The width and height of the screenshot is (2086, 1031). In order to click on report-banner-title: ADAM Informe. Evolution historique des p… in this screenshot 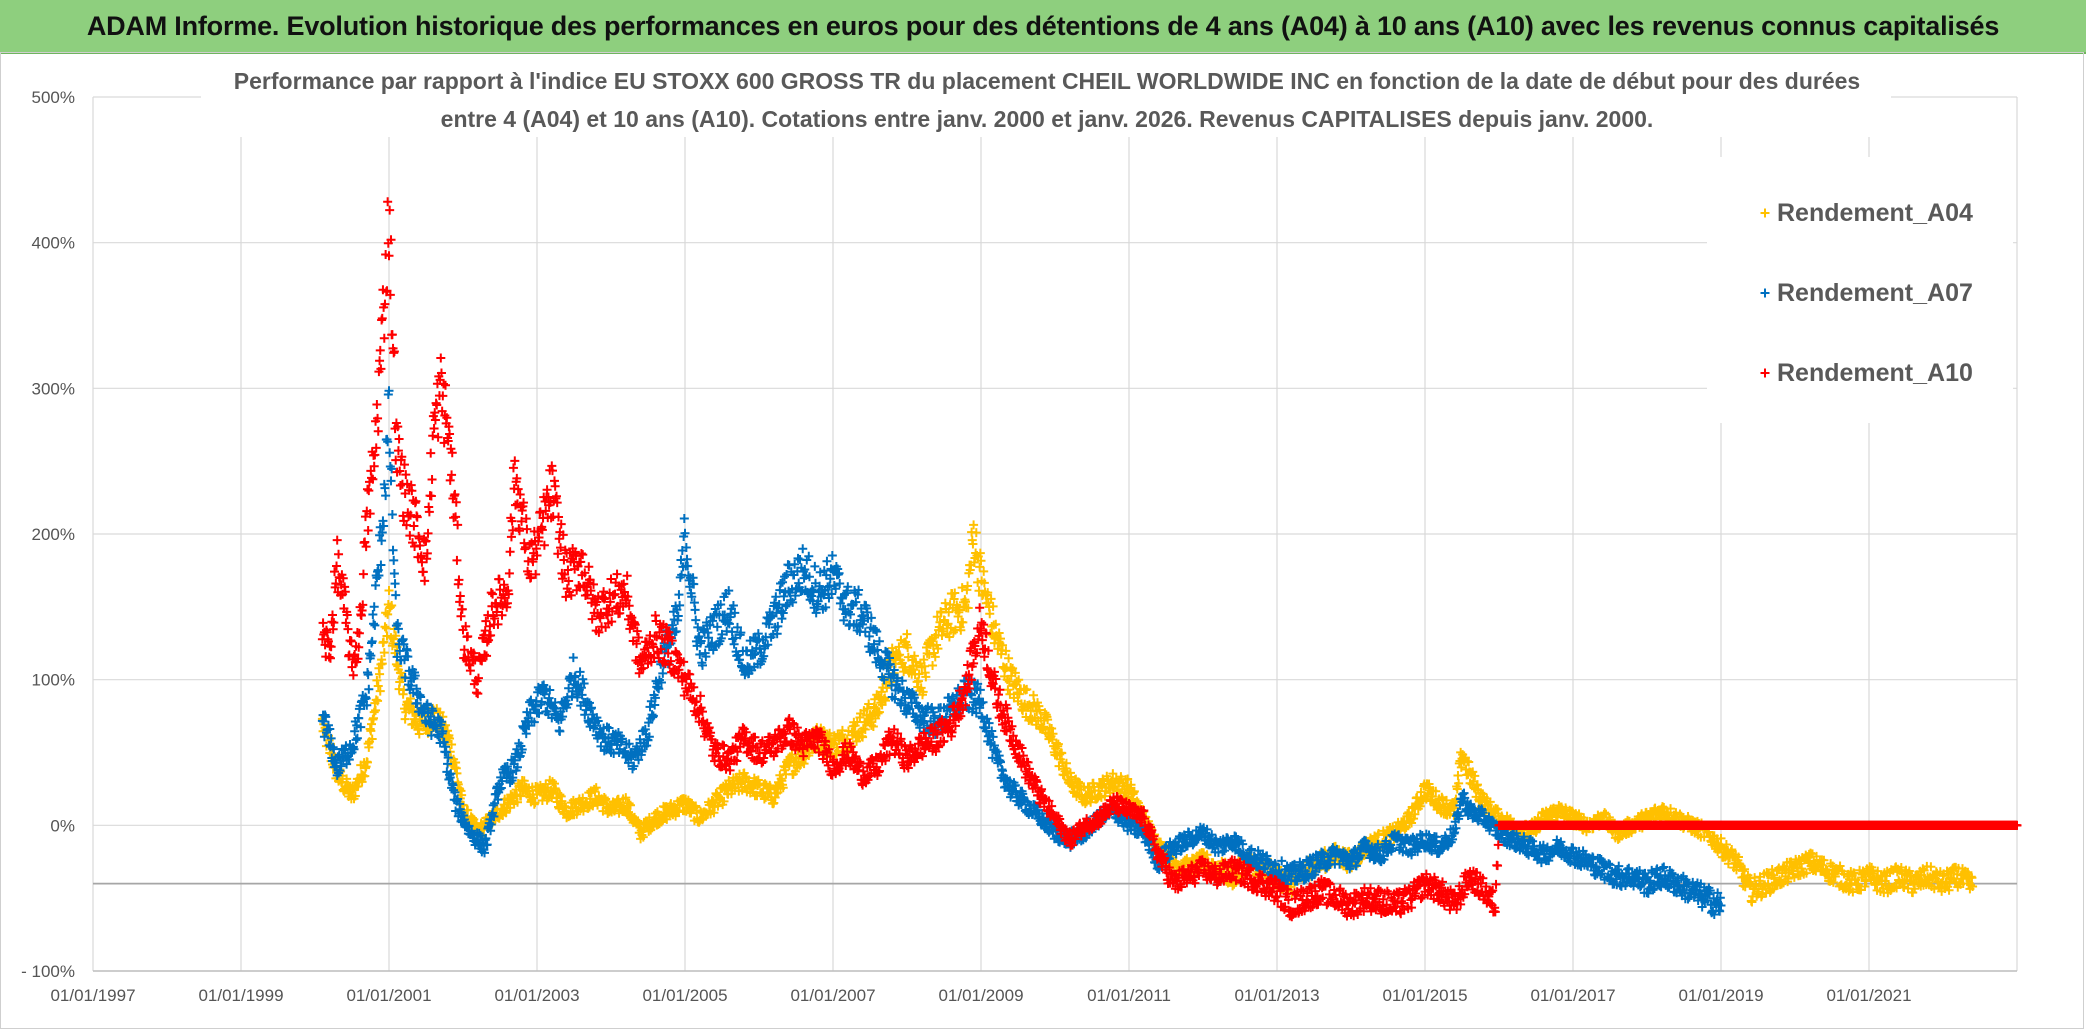, I will do `click(1043, 25)`.